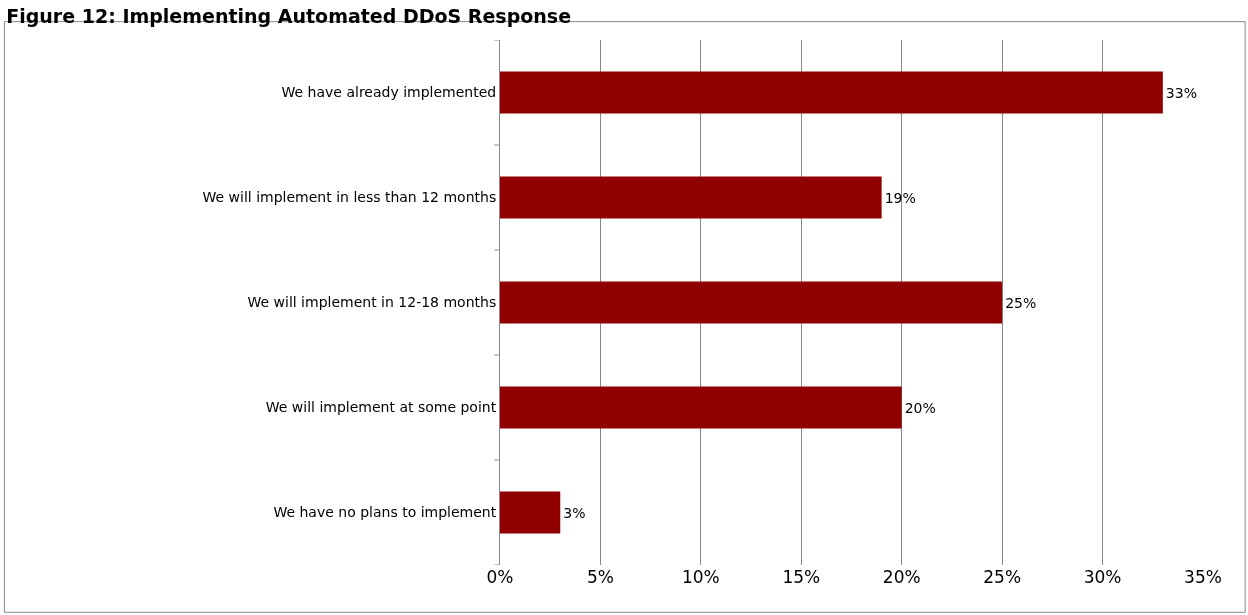 The width and height of the screenshot is (1248, 615). I want to click on data-label: 19%, so click(900, 197).